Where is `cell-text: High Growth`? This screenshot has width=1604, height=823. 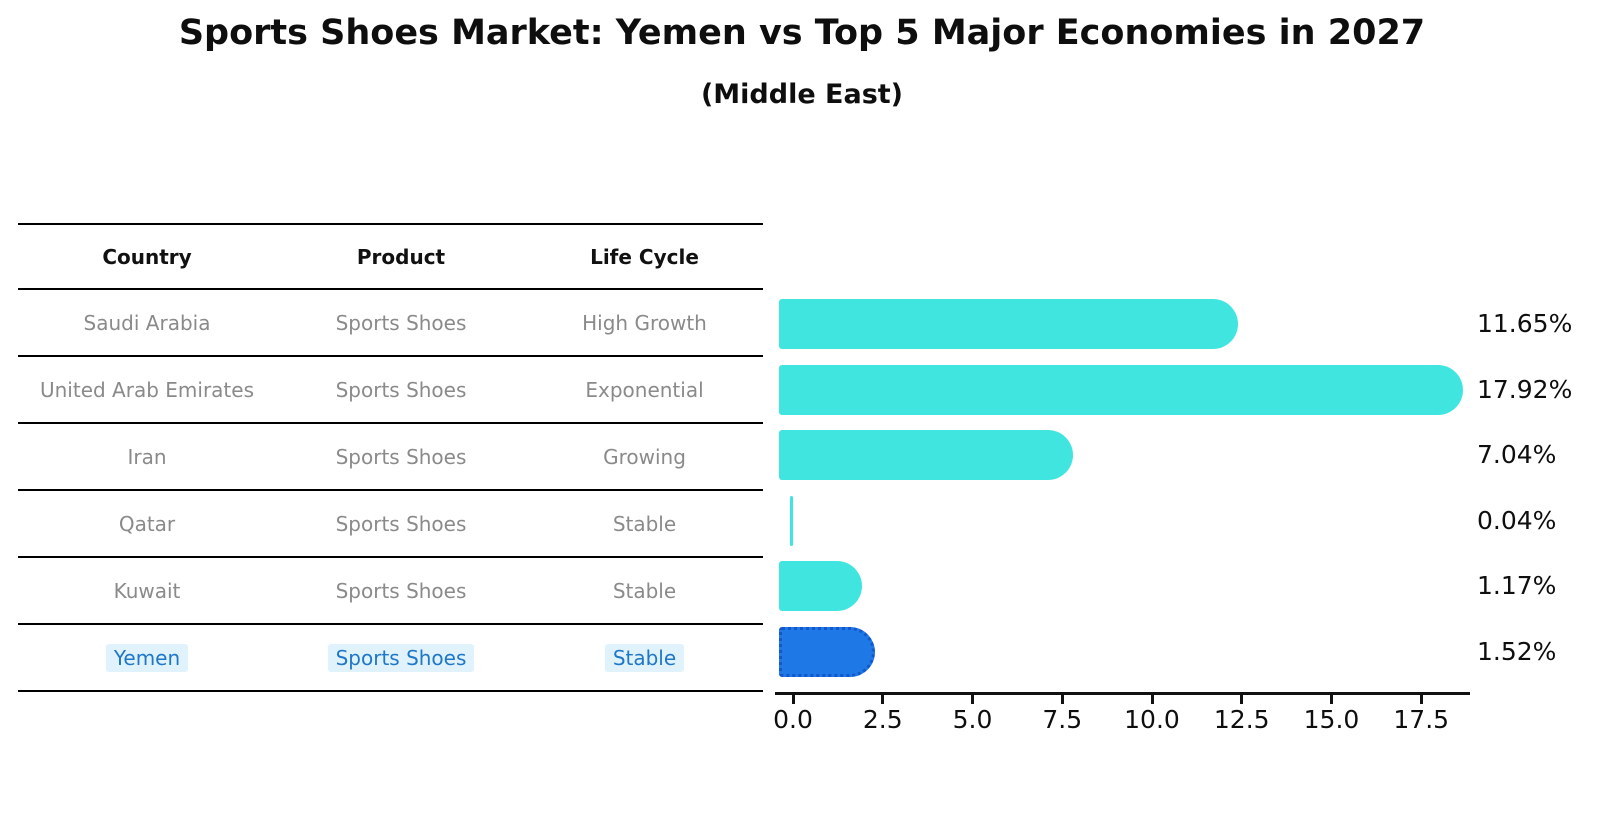
cell-text: High Growth is located at coordinates (644, 322).